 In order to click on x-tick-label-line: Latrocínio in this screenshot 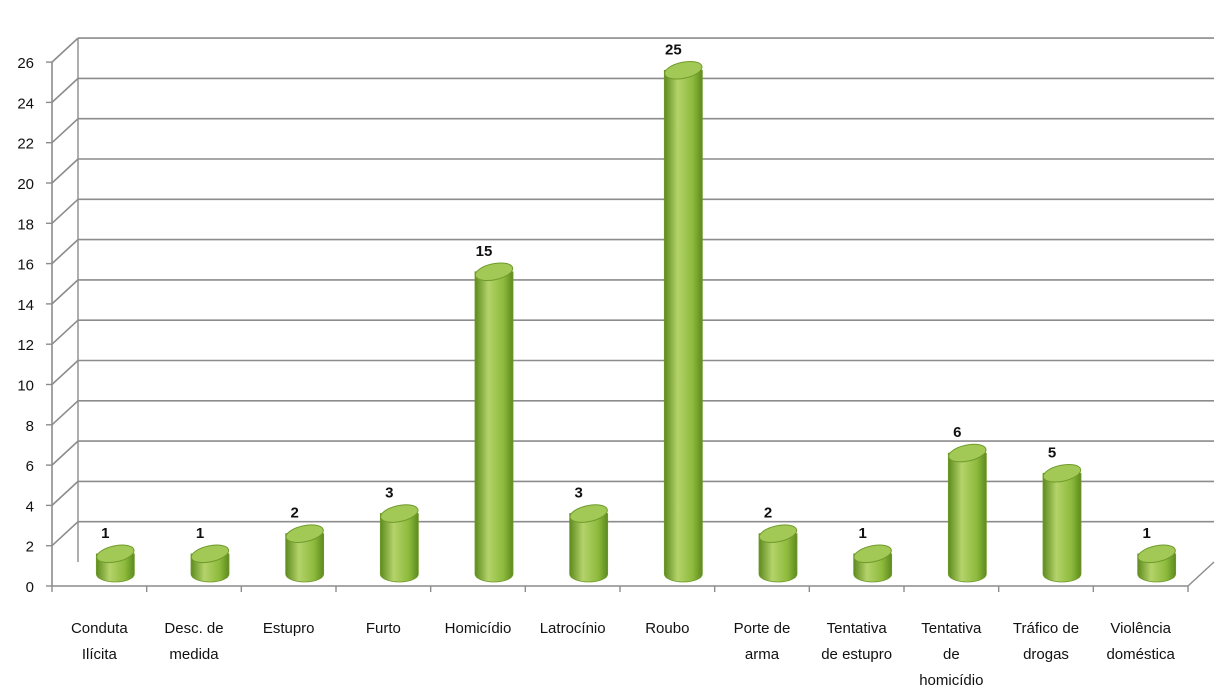, I will do `click(573, 628)`.